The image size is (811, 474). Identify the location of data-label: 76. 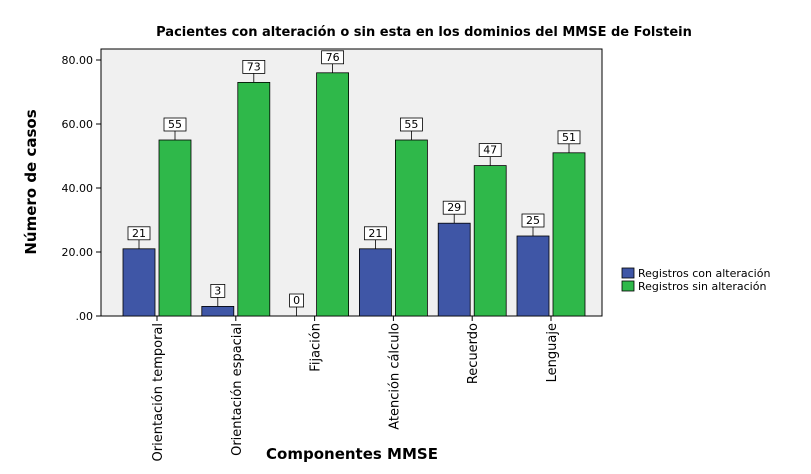
(333, 57).